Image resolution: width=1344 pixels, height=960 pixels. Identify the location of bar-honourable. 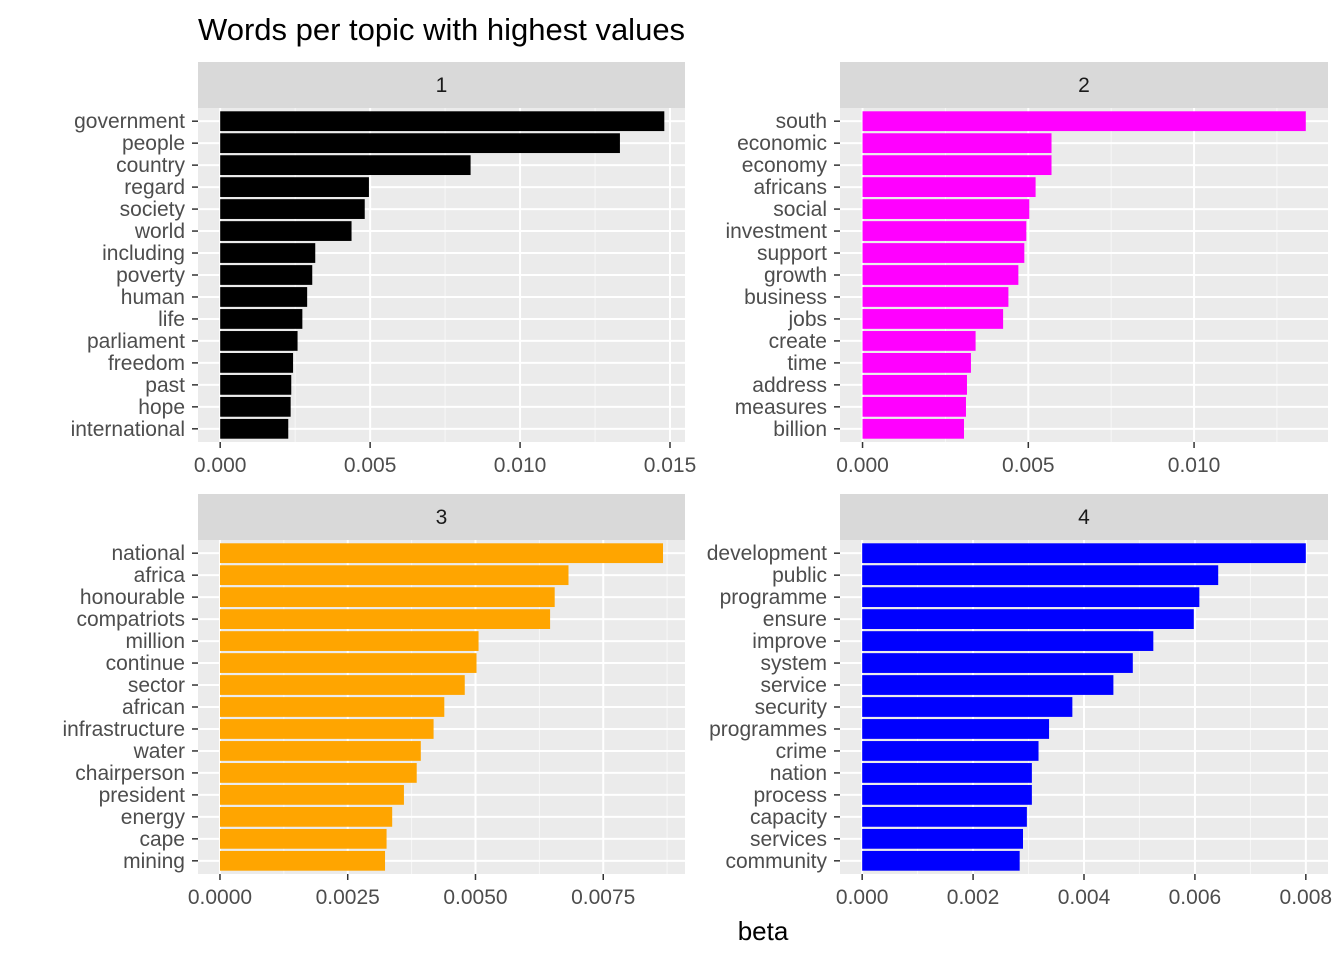
(387, 597).